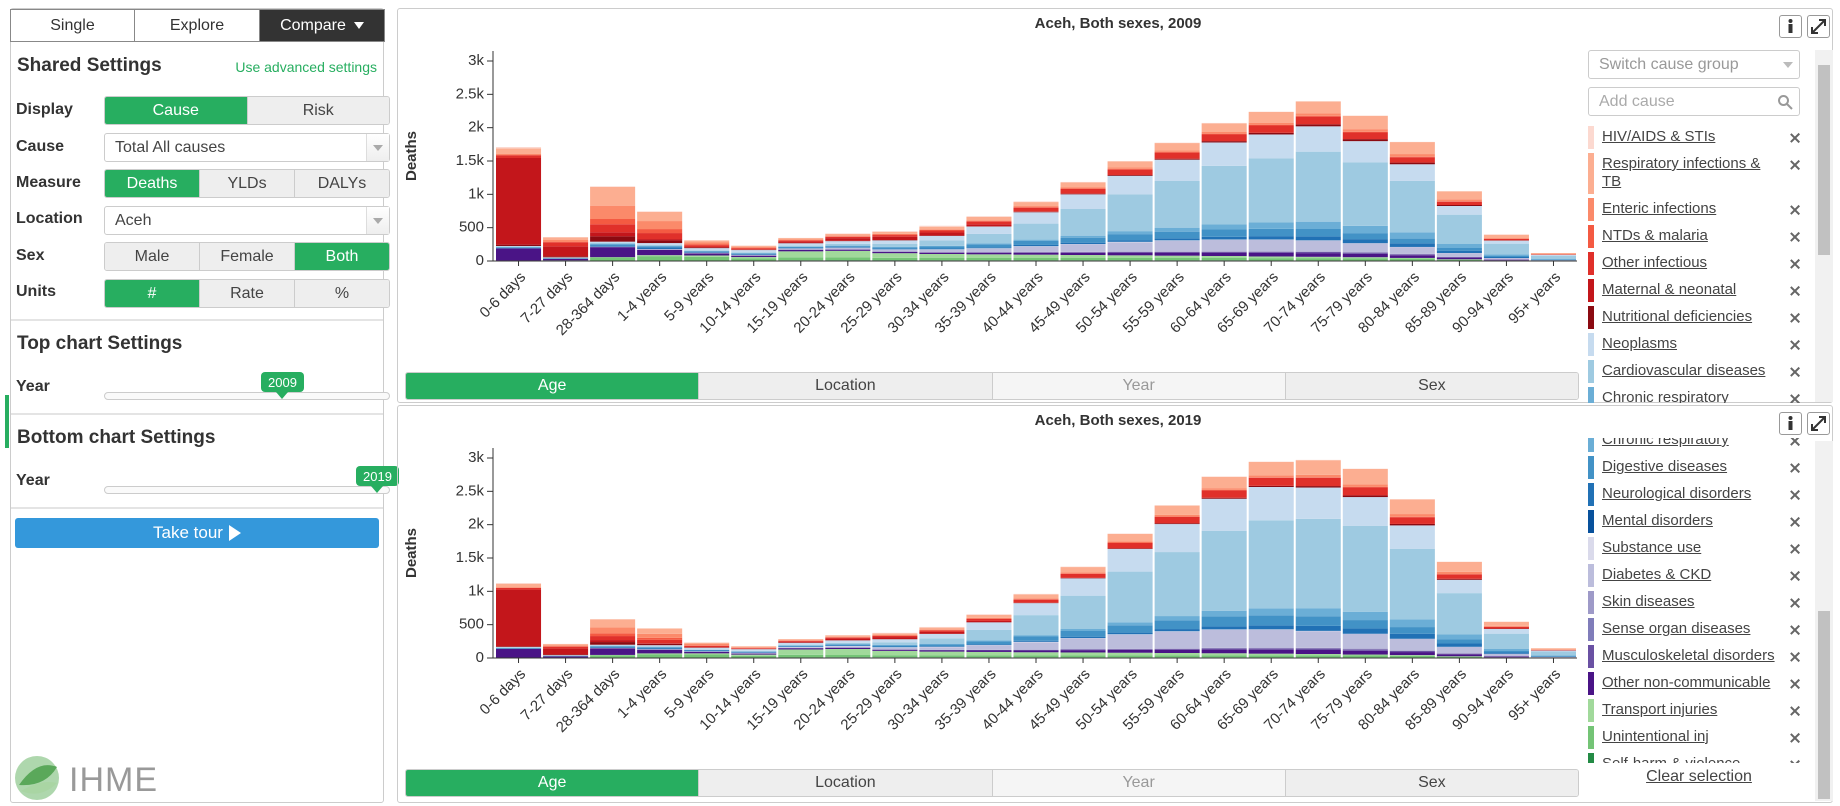  Describe the element at coordinates (72, 25) in the screenshot. I see `tab: Single` at that location.